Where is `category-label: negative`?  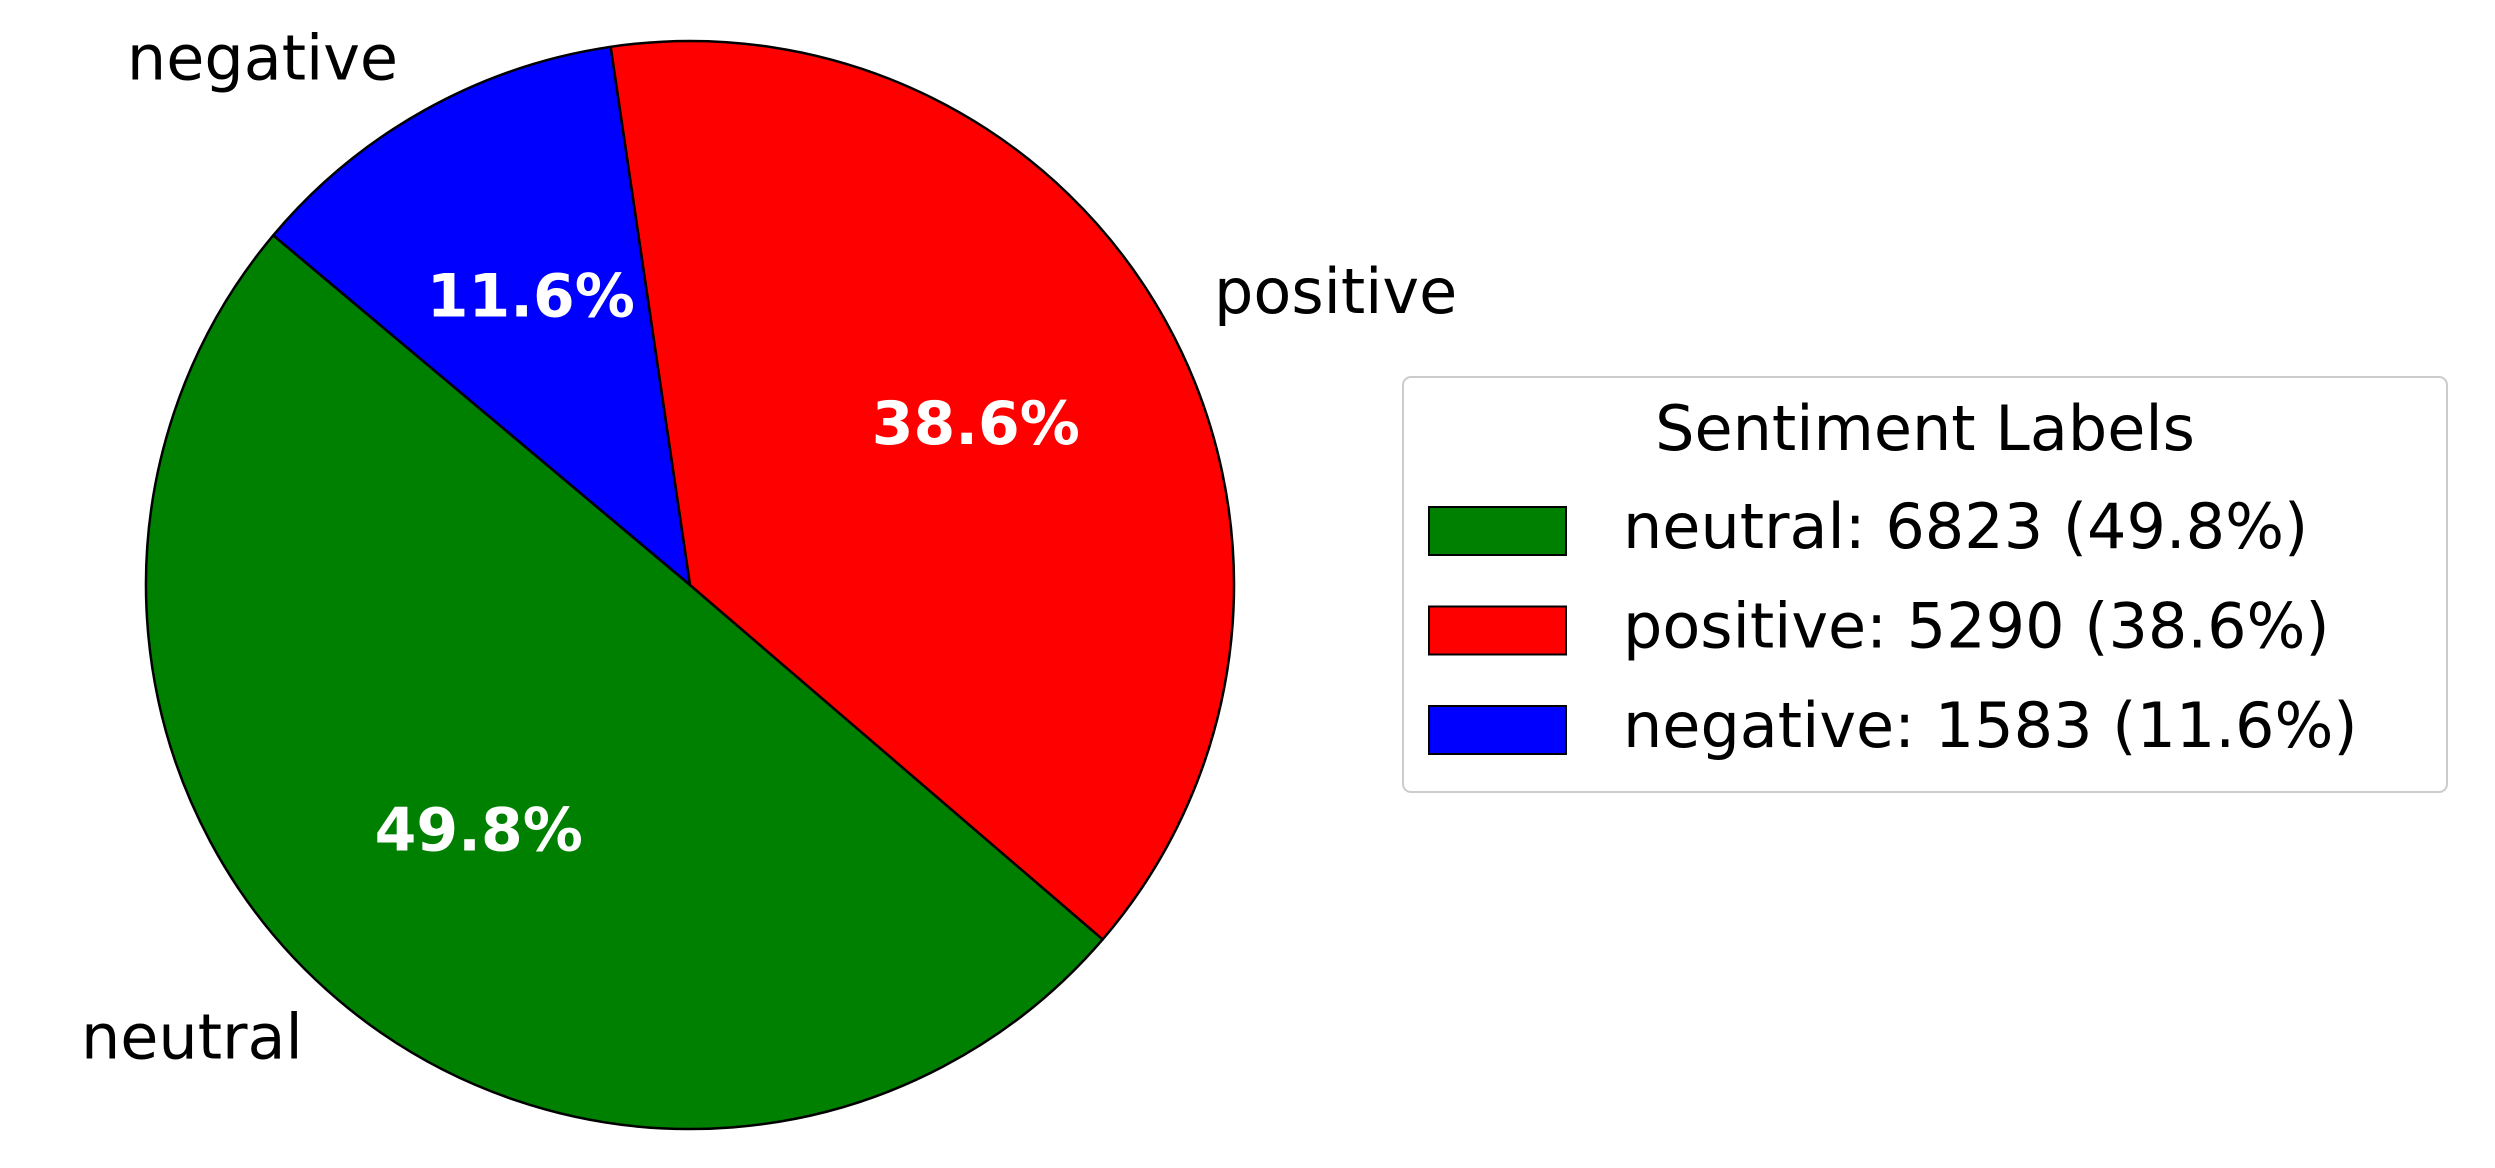
category-label: negative is located at coordinates (262, 58).